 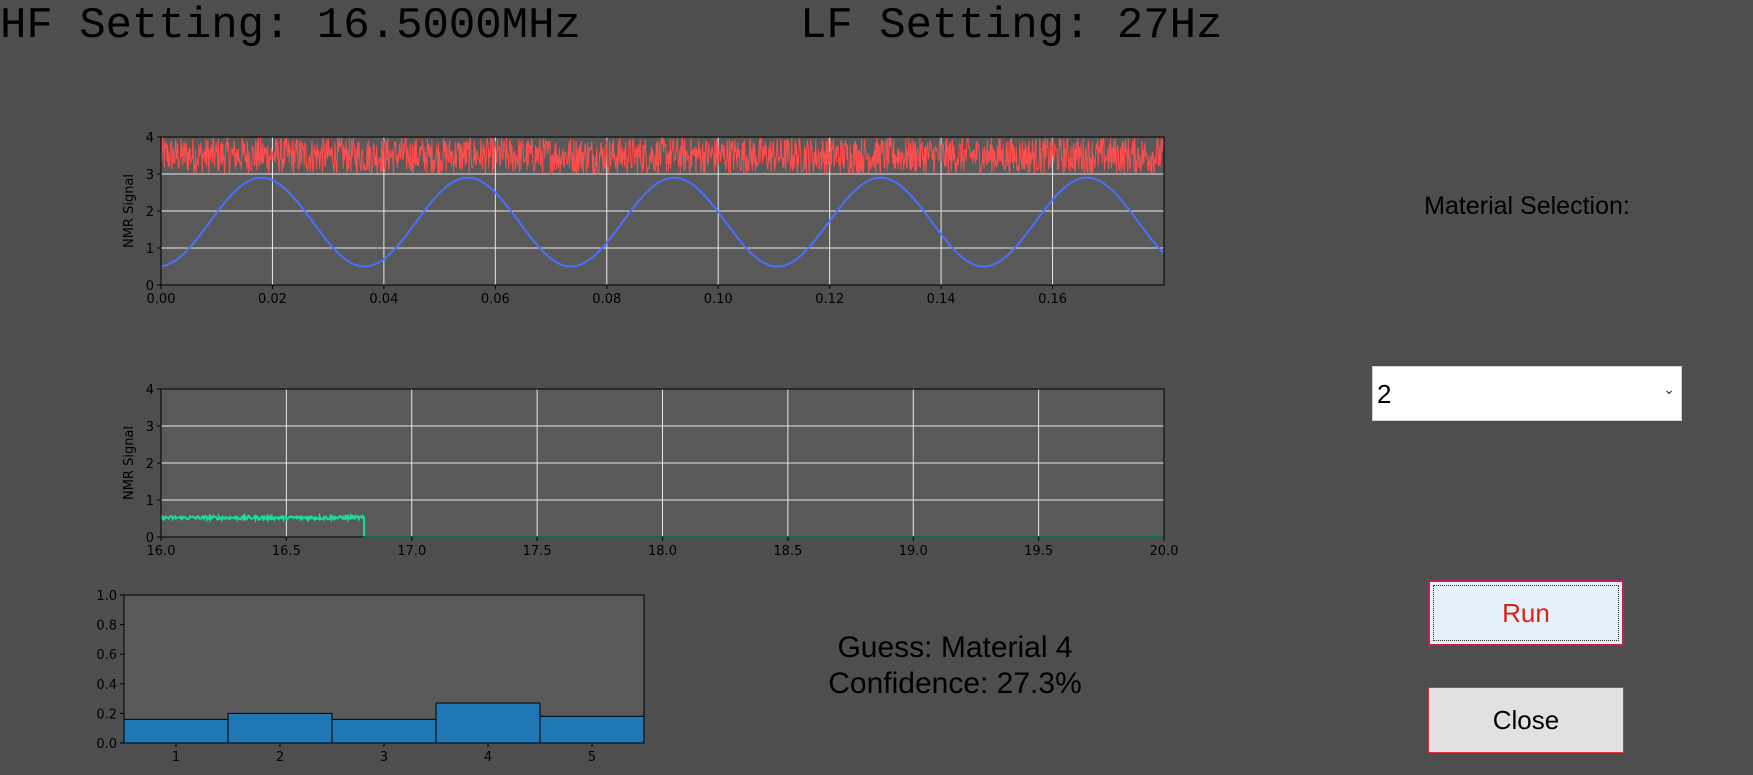 I want to click on x-tick-label: 0.16, so click(x=1052, y=299).